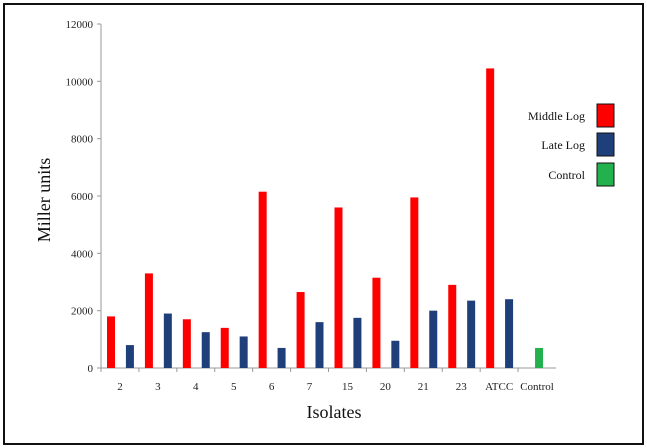 This screenshot has height=448, width=647. What do you see at coordinates (272, 387) in the screenshot?
I see `x-tick-label: 6` at bounding box center [272, 387].